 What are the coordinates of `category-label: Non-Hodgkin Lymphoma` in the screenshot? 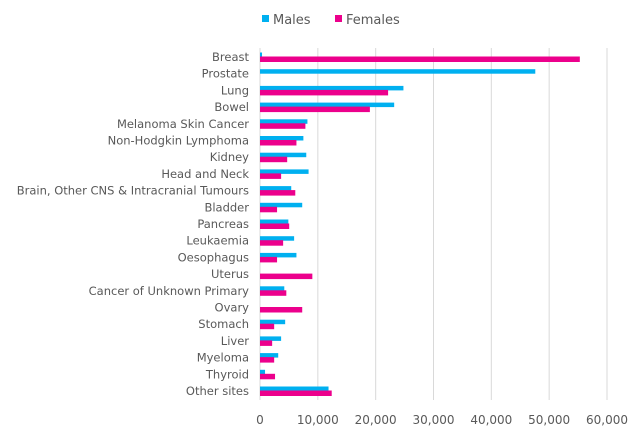 It's located at (178, 141).